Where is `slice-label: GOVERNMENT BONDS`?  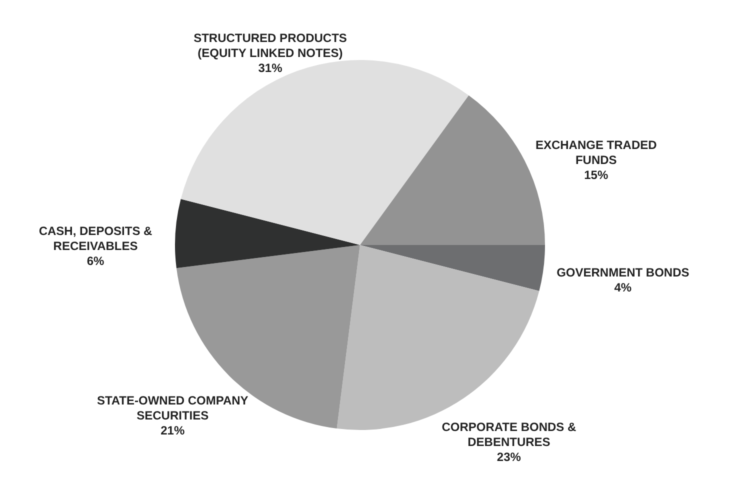
slice-label: GOVERNMENT BONDS is located at coordinates (623, 273).